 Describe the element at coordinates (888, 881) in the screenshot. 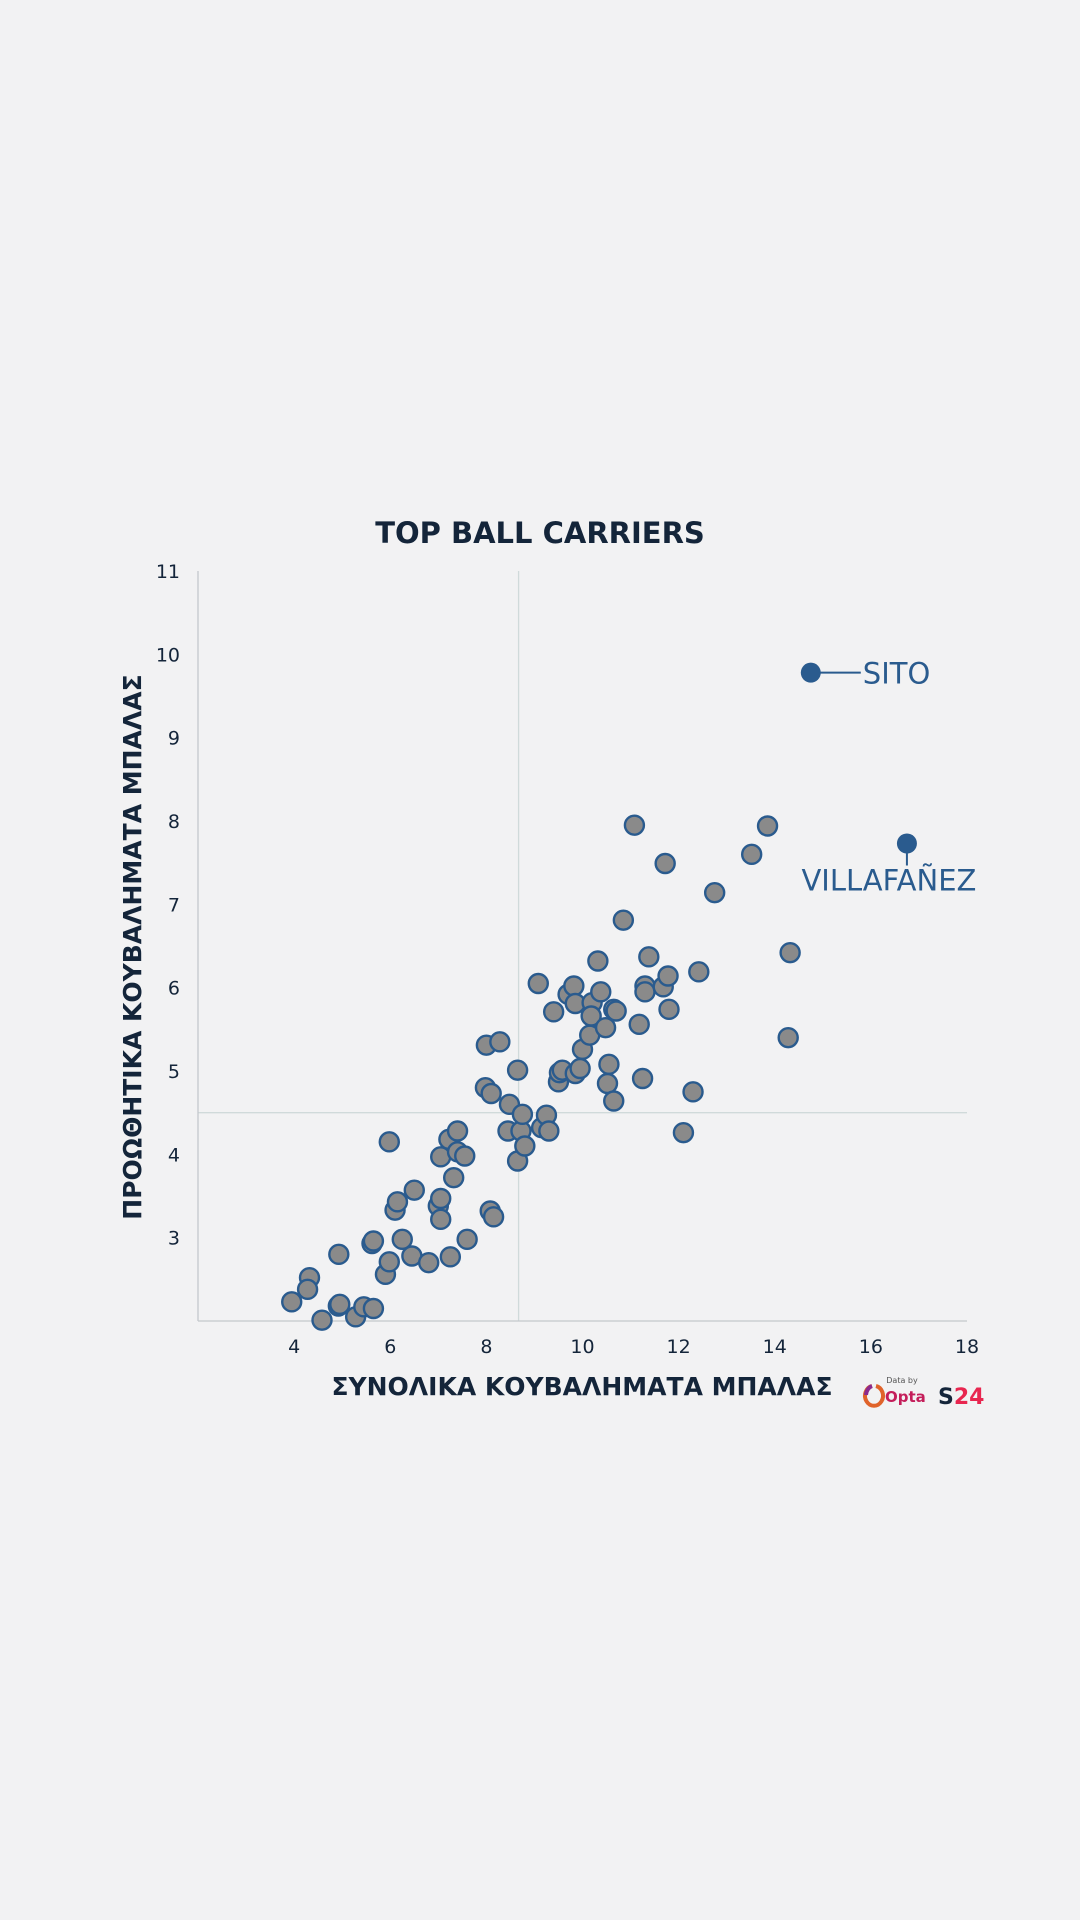

I see `highlight-label: VILLAFAÑEZ` at that location.